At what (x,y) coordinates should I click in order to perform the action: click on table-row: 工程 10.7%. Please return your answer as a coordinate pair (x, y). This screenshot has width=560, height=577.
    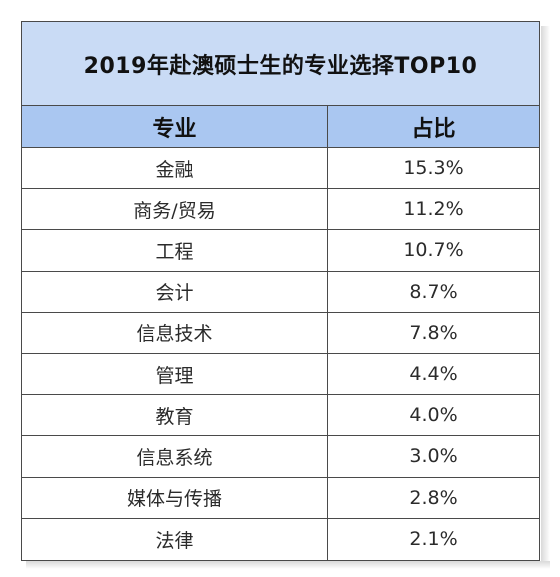
    Looking at the image, I should click on (280, 251).